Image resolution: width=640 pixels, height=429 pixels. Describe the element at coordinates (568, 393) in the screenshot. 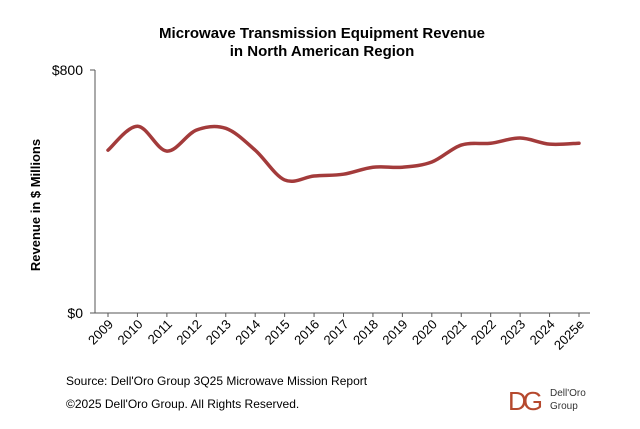

I see `logo-text: Dell'Oro` at that location.